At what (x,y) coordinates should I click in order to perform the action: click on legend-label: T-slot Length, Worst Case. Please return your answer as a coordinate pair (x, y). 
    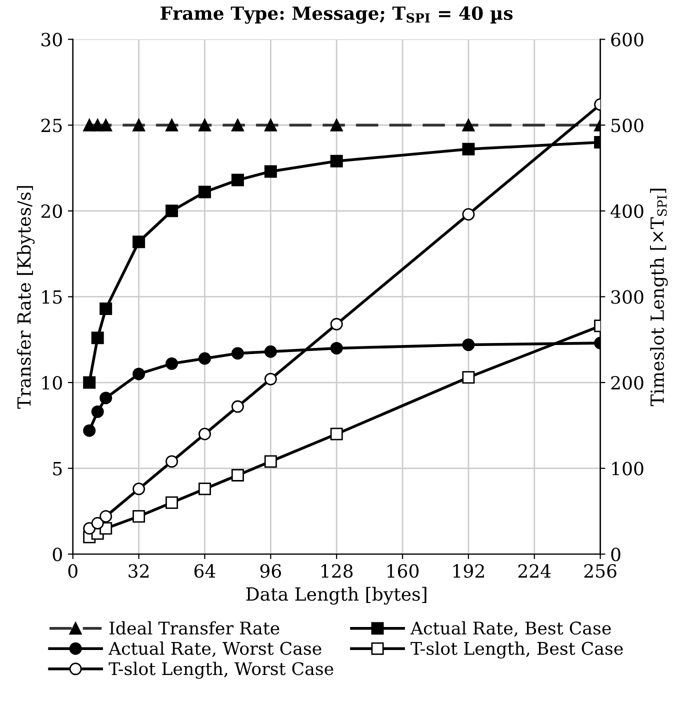
    Looking at the image, I should click on (221, 670).